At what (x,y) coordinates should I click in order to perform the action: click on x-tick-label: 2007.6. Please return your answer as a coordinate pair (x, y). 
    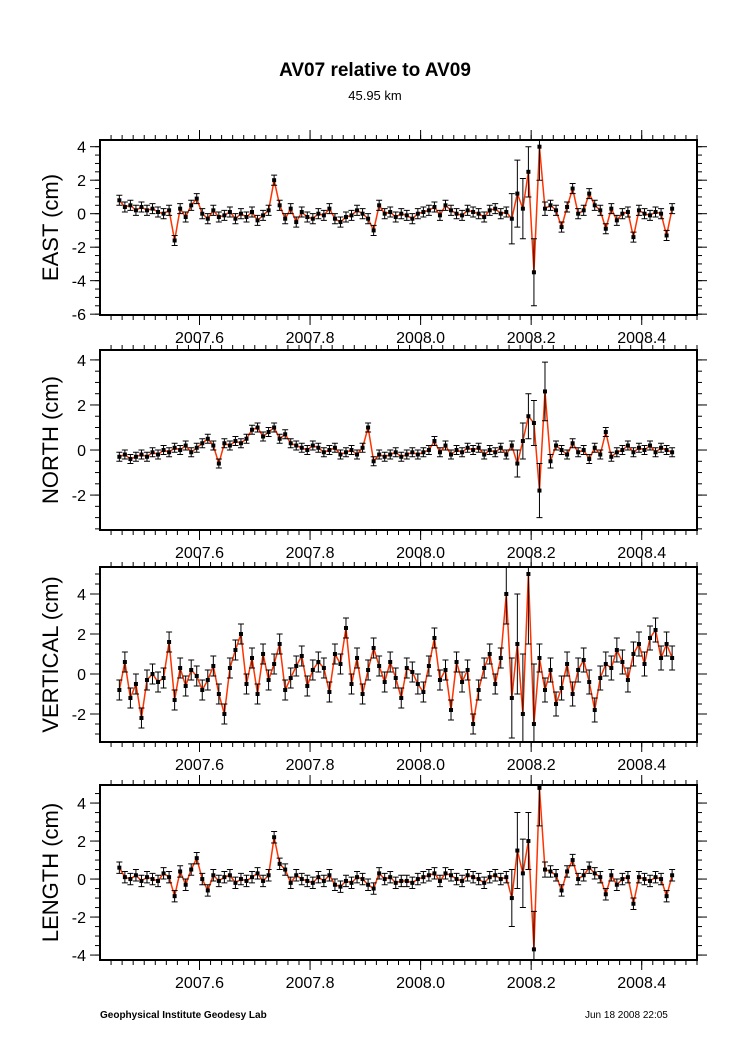
    Looking at the image, I should click on (199, 983).